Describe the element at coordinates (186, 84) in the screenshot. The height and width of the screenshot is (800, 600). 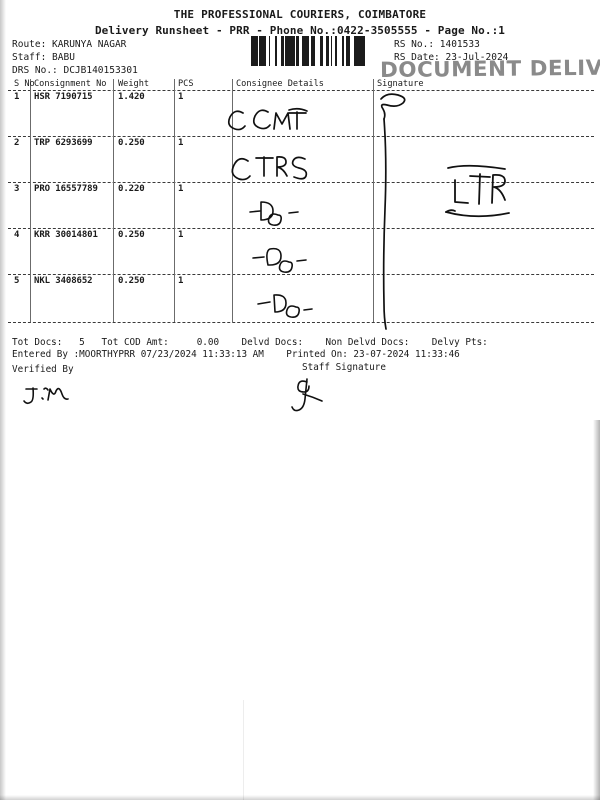
I see `table-header-pcs: PCS` at that location.